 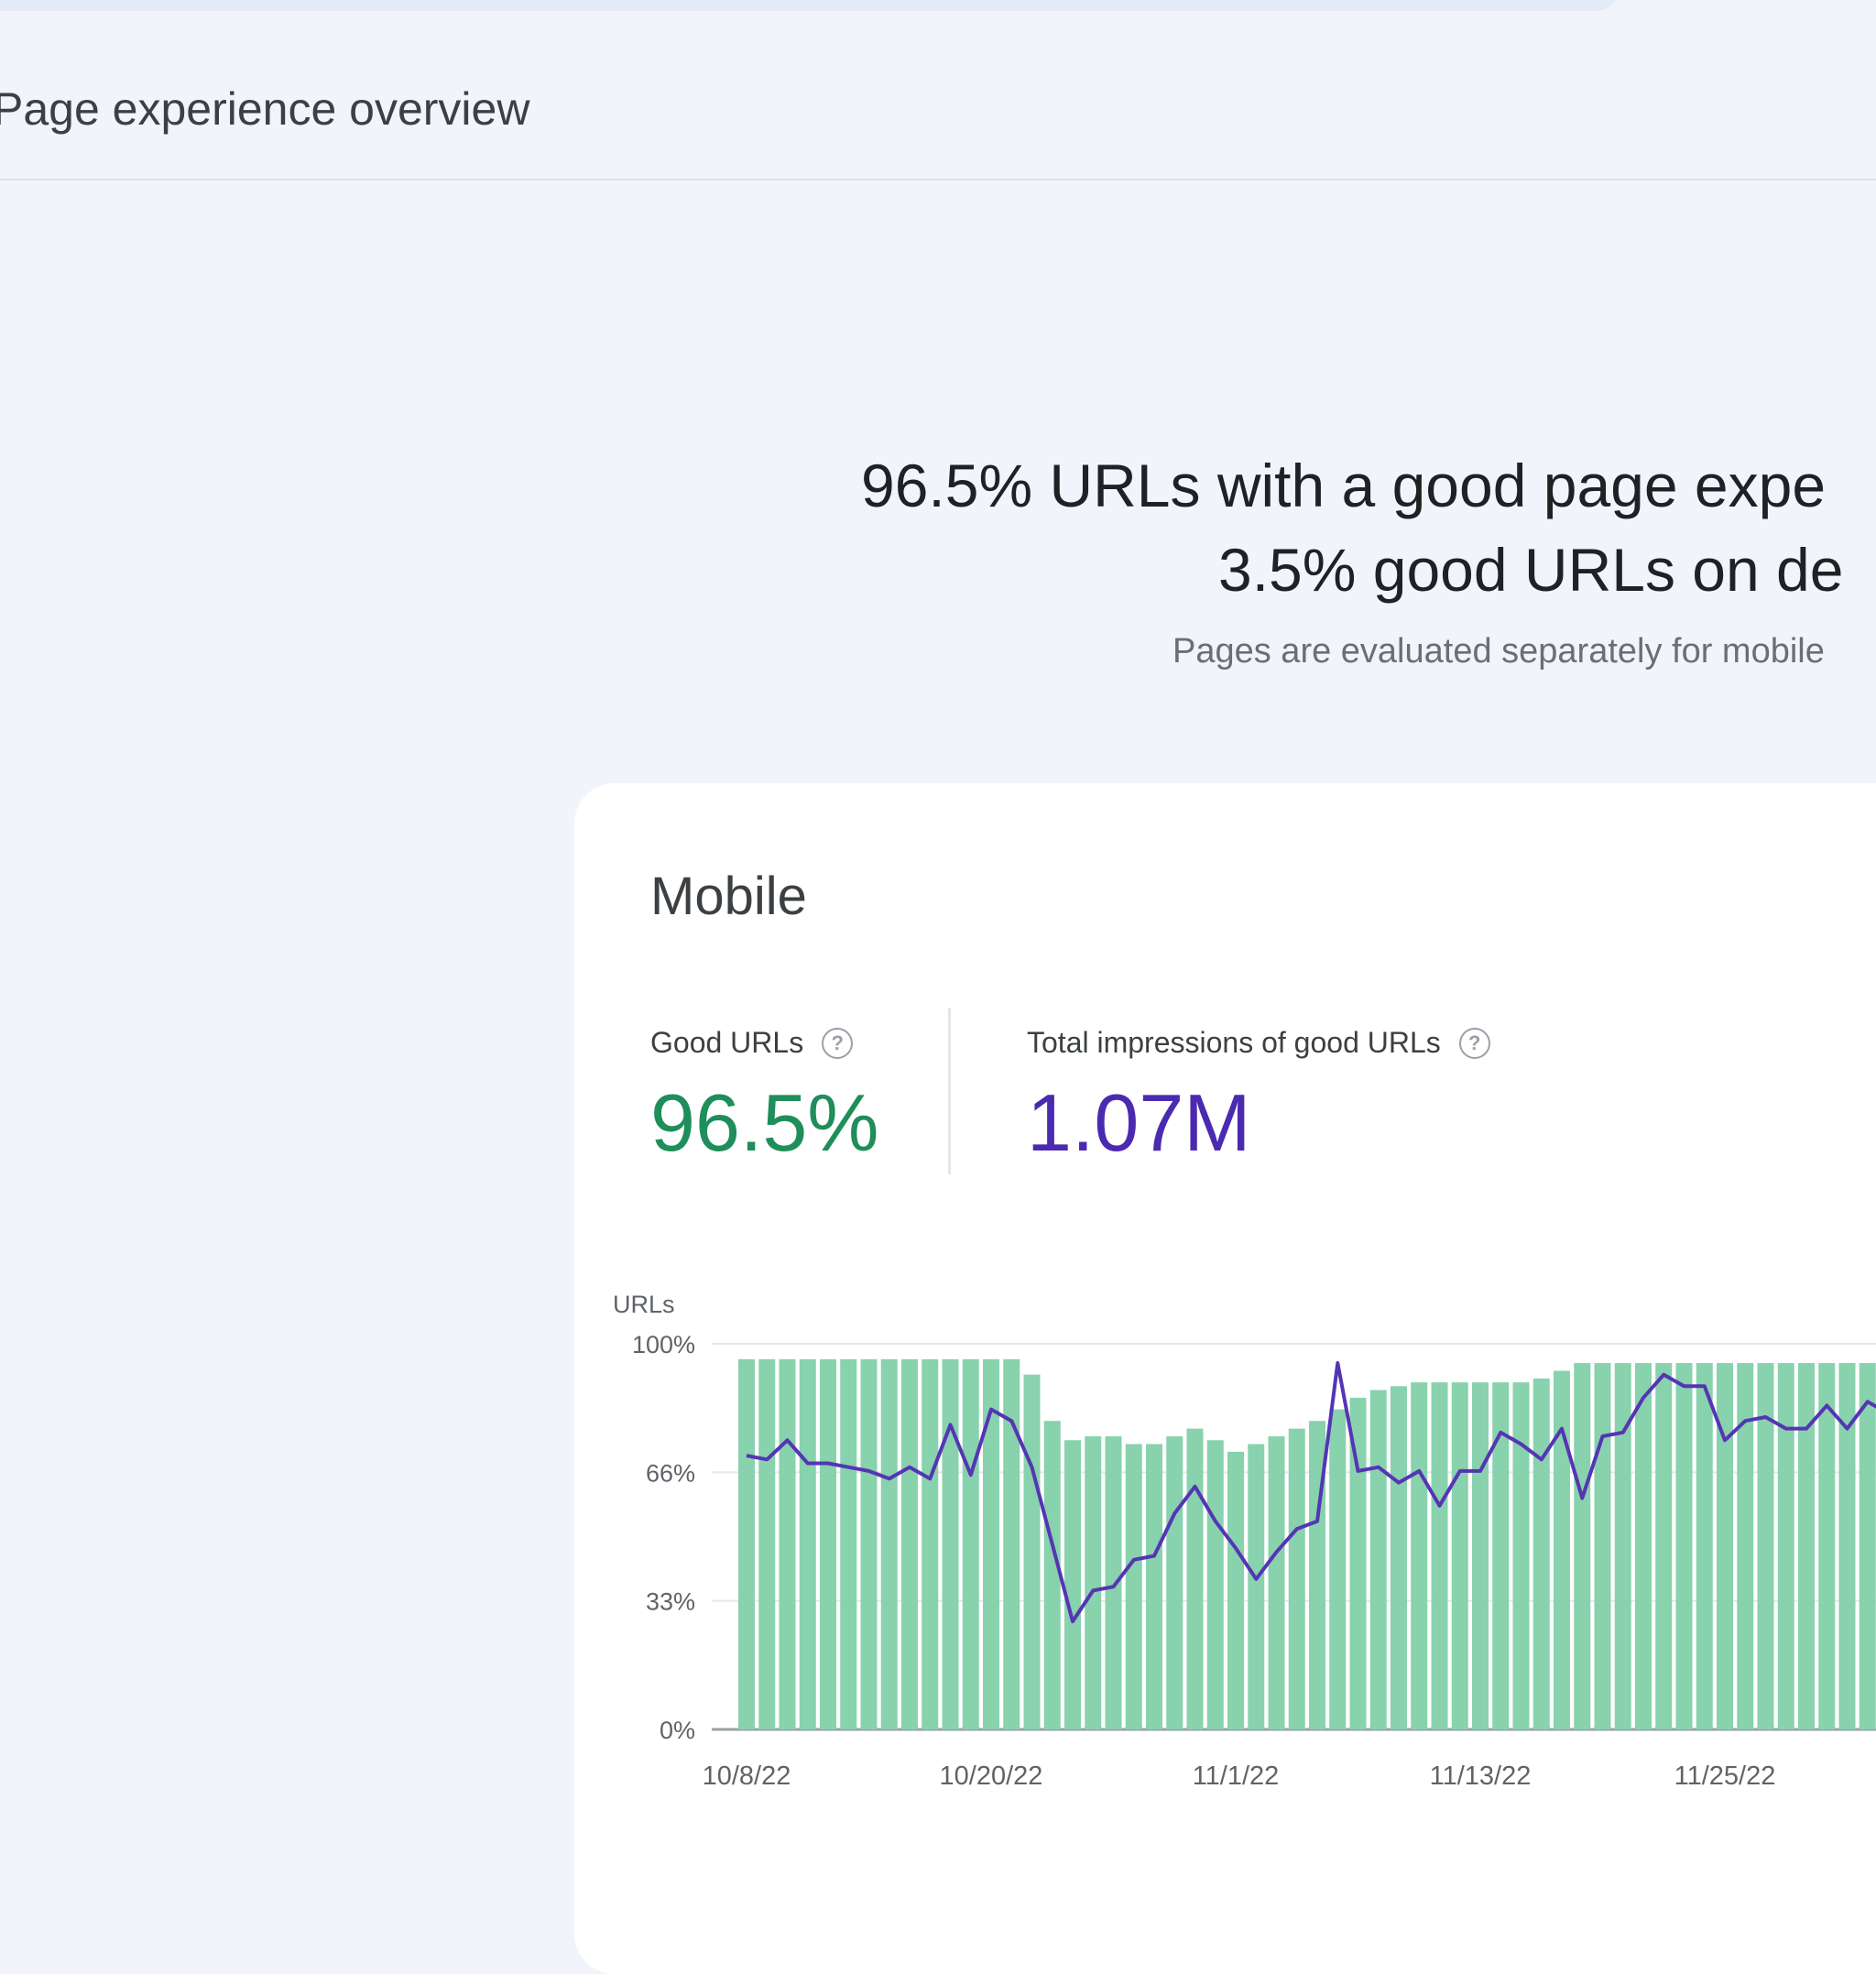 I want to click on good-urls-metric: Good URLs ? 96.5%, so click(x=764, y=1098).